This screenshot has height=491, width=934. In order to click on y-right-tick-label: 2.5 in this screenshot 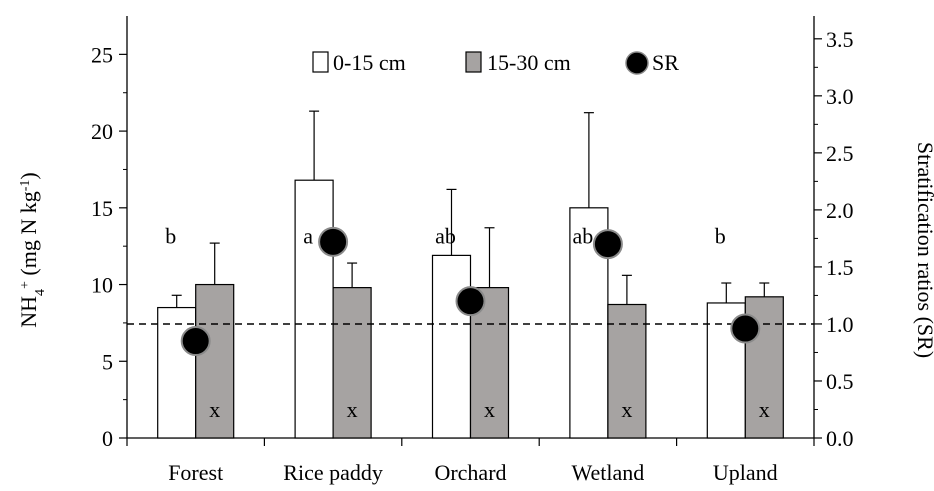, I will do `click(840, 153)`.